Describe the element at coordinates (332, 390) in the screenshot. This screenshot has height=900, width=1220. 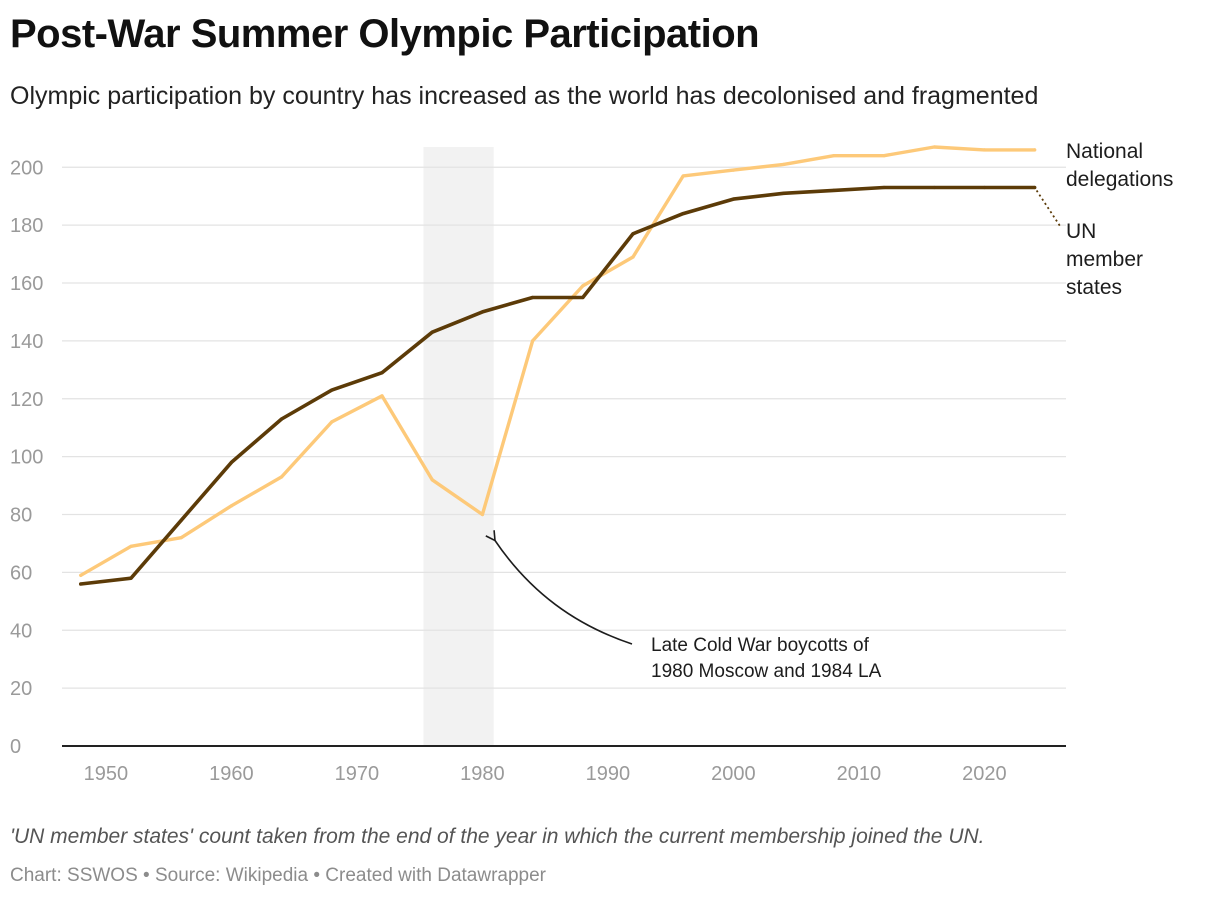
I see `data-point-un-member-states-1968` at that location.